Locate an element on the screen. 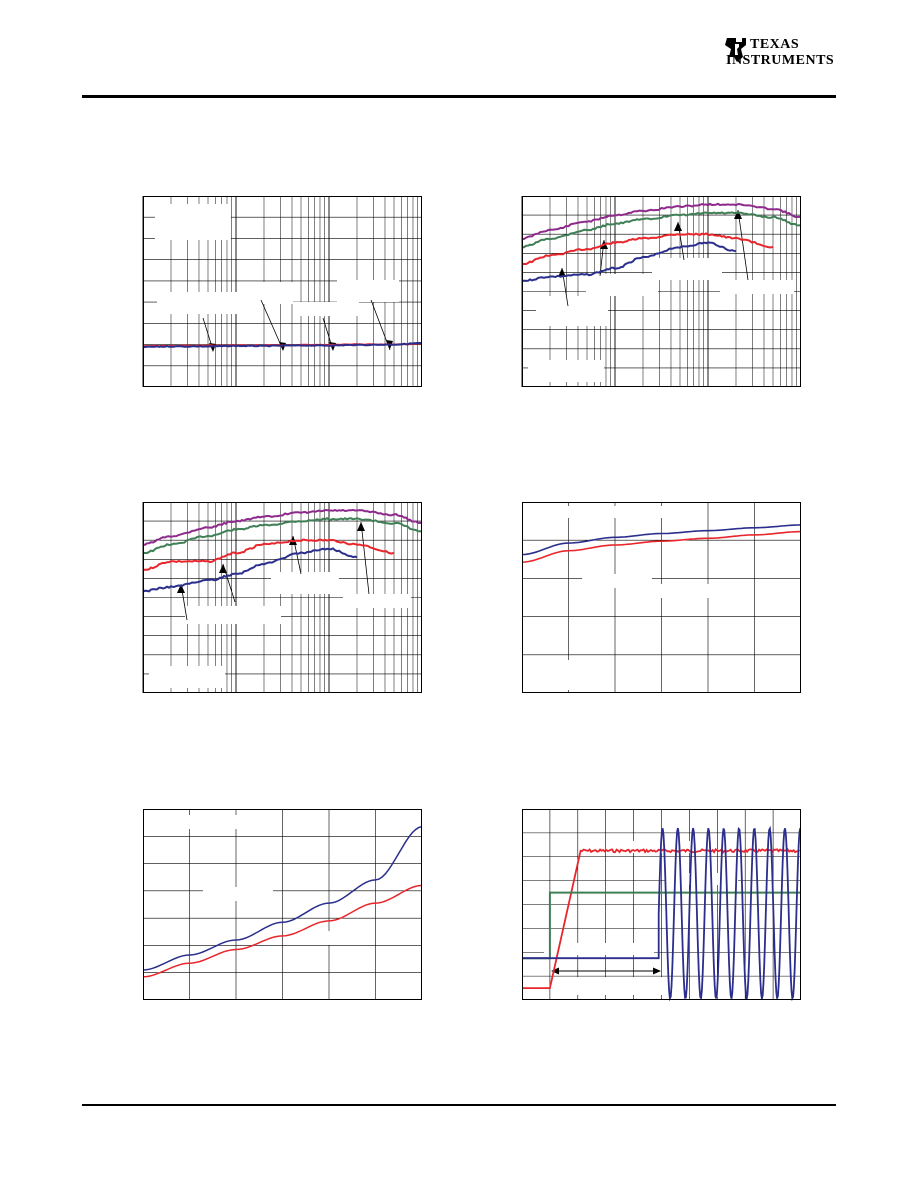 This screenshot has height=1188, width=918. logo-word-texas: Texas is located at coordinates (775, 44).